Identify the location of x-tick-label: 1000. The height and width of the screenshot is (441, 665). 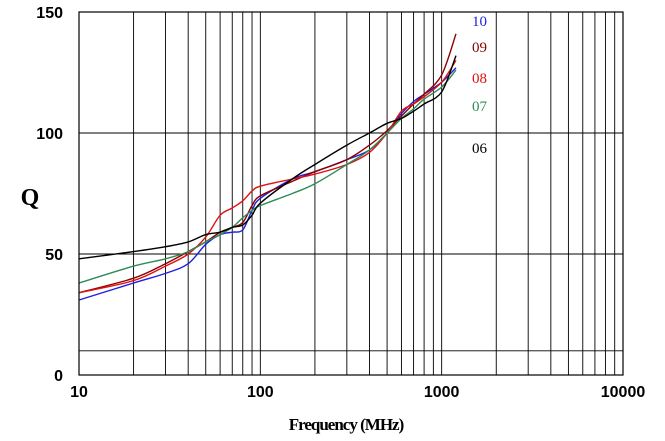
(442, 392).